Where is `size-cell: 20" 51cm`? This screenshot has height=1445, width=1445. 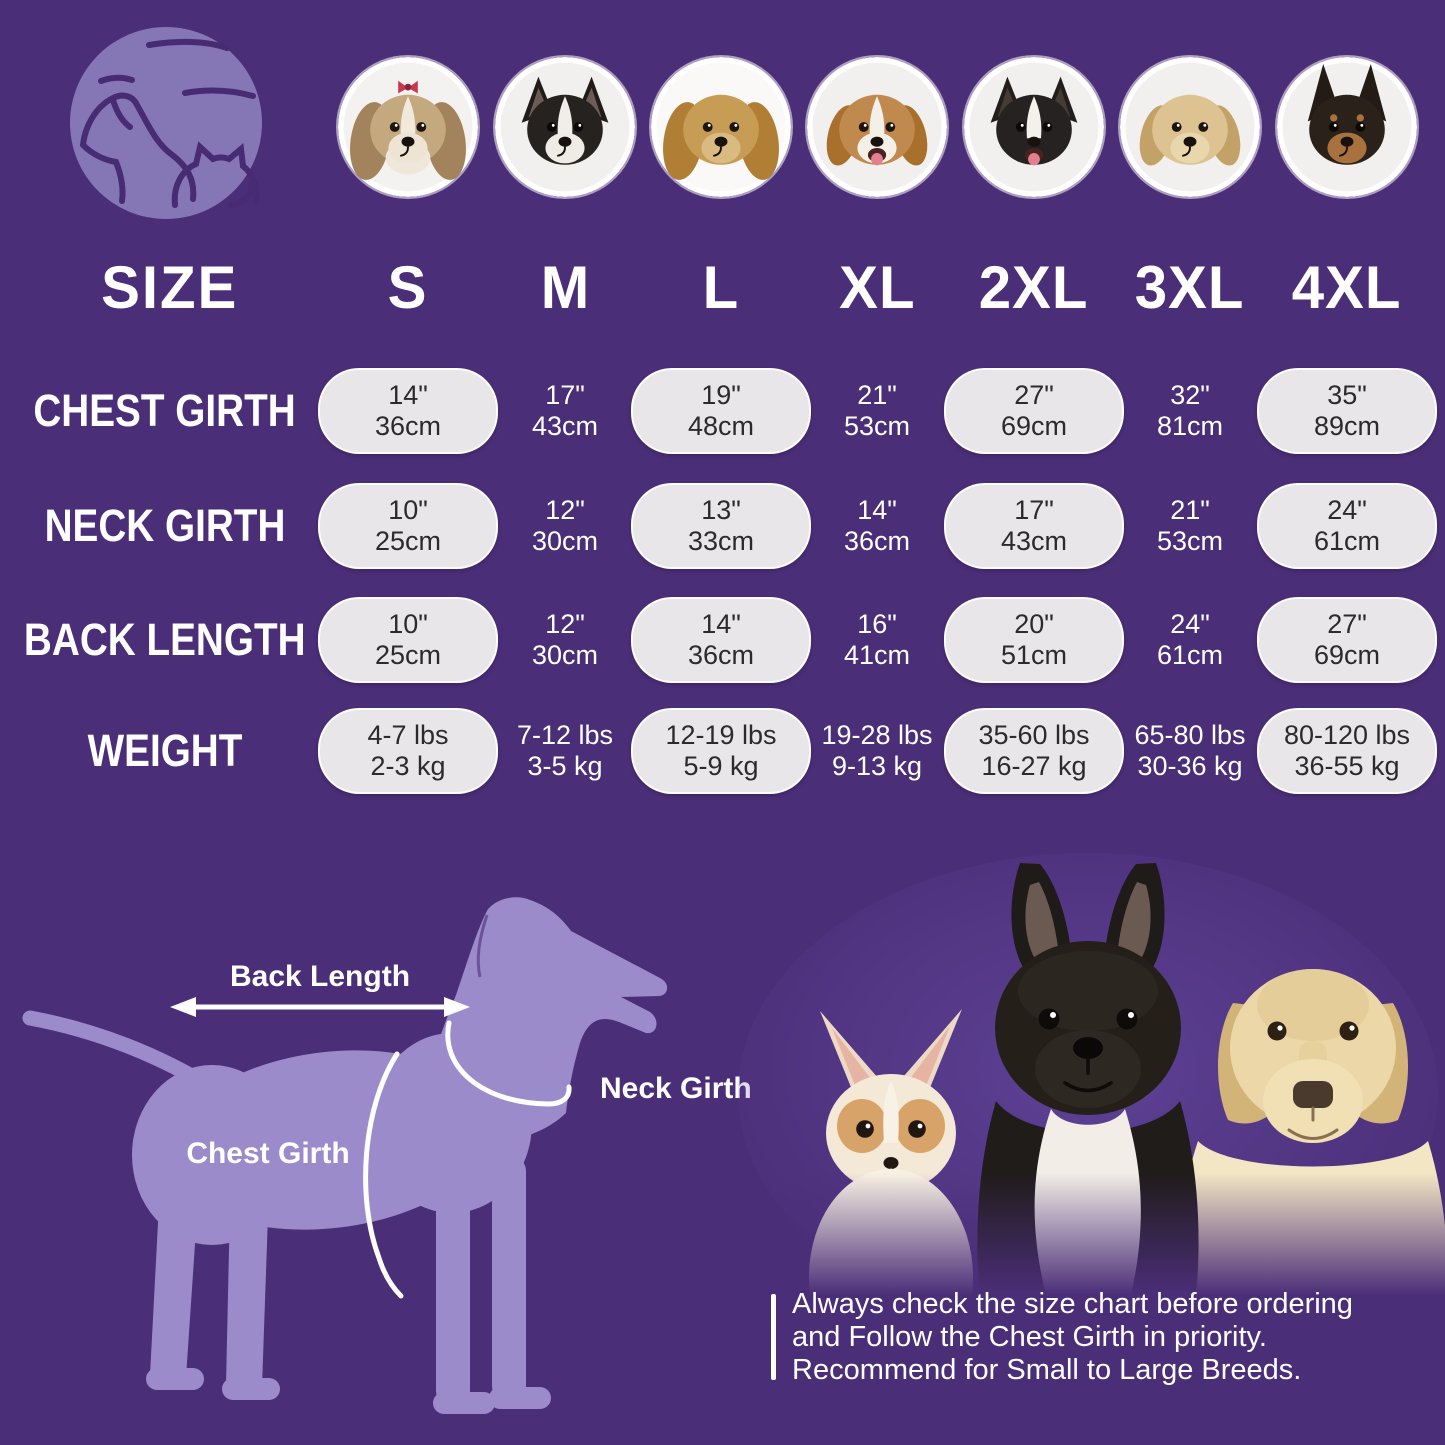 size-cell: 20" 51cm is located at coordinates (1034, 640).